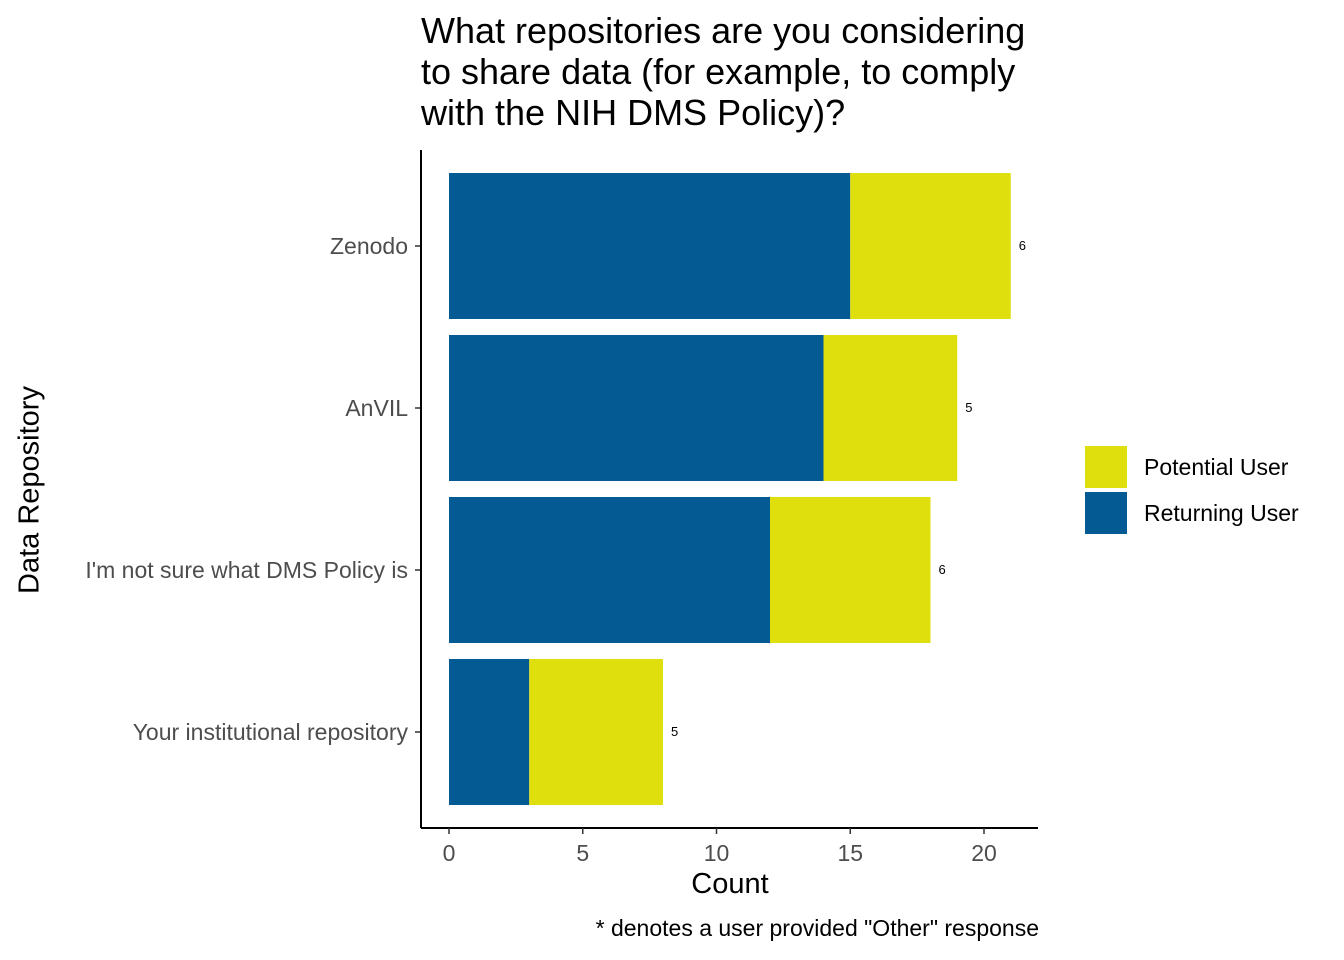 This screenshot has height=960, width=1344. I want to click on bar-returning-user-your-institutional-repository, so click(489, 732).